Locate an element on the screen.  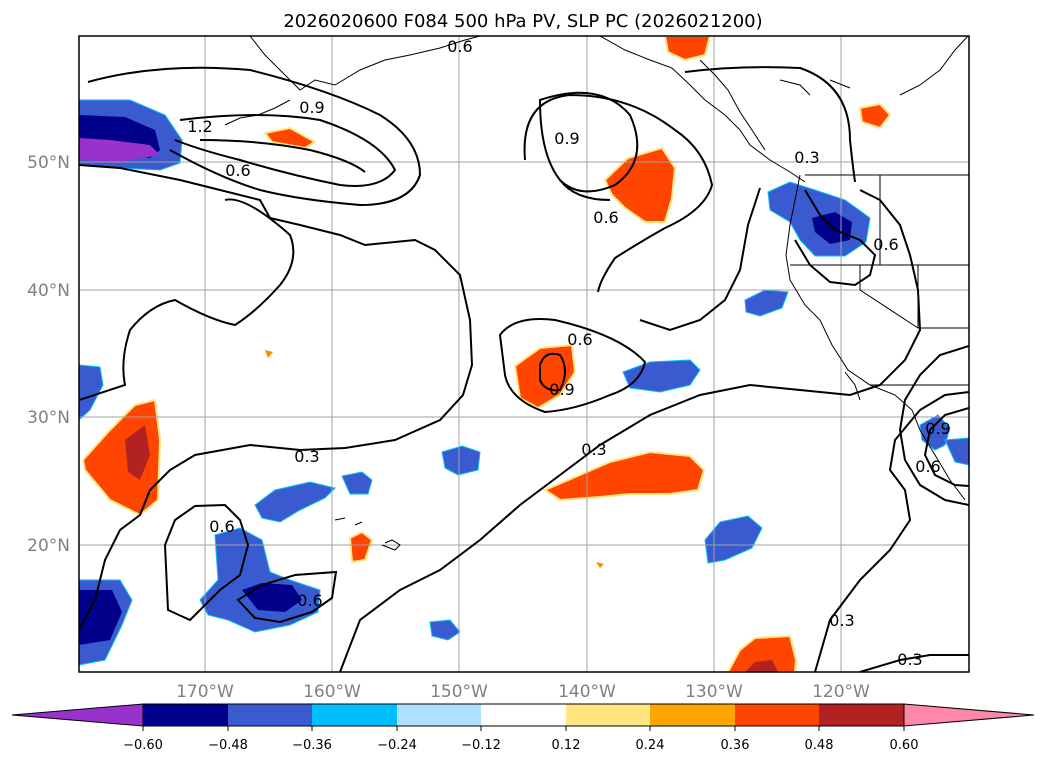
colorbar-ticks is located at coordinates (523, 728).